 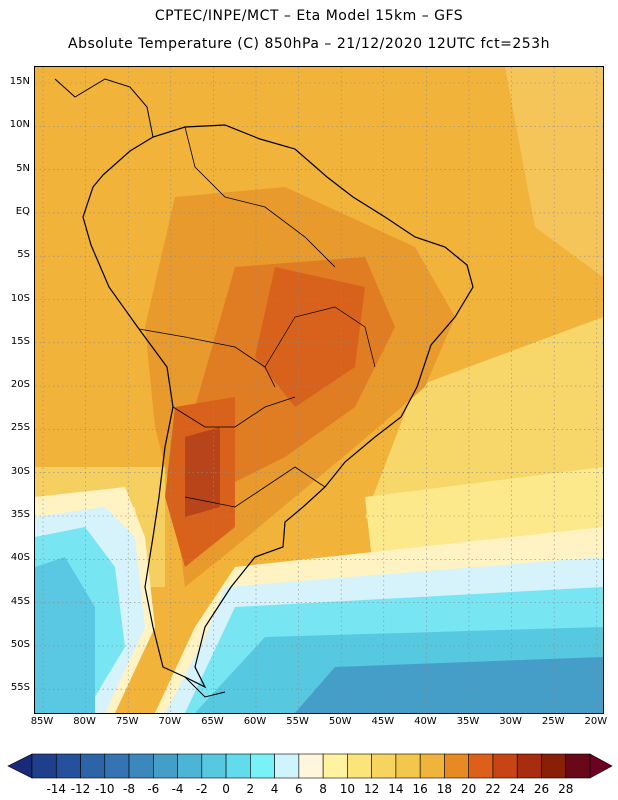 What do you see at coordinates (383, 721) in the screenshot?
I see `longitude-label: 45W` at bounding box center [383, 721].